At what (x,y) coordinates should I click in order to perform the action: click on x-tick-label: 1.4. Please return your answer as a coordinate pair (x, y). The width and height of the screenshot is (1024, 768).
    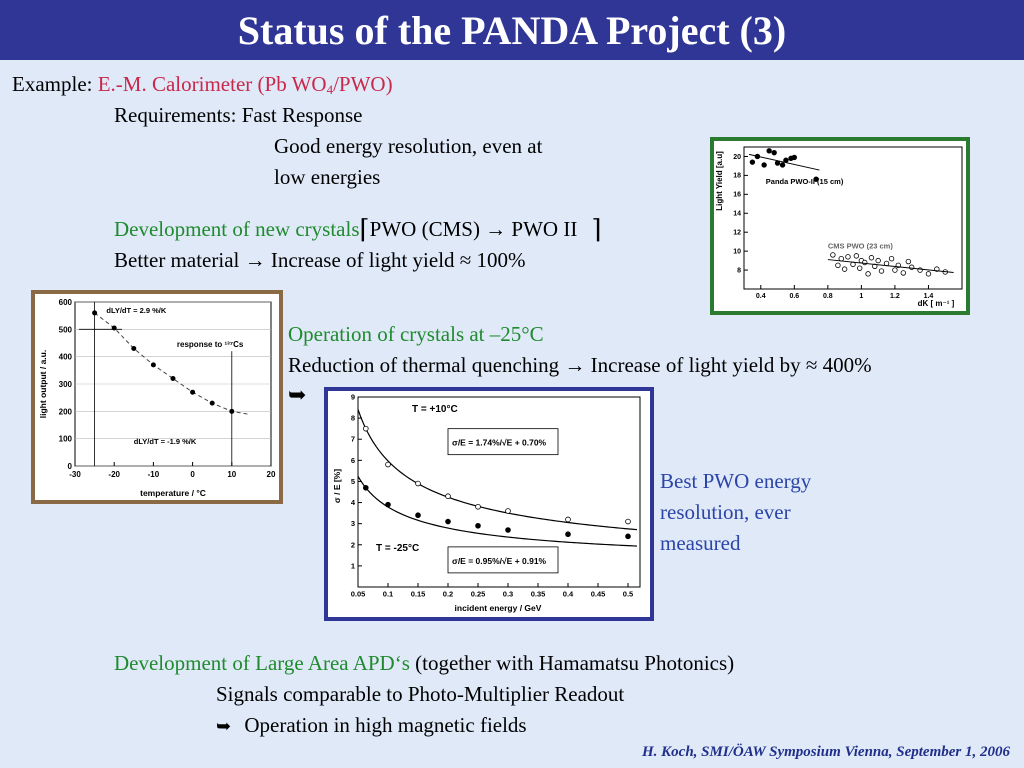
    Looking at the image, I should click on (929, 296).